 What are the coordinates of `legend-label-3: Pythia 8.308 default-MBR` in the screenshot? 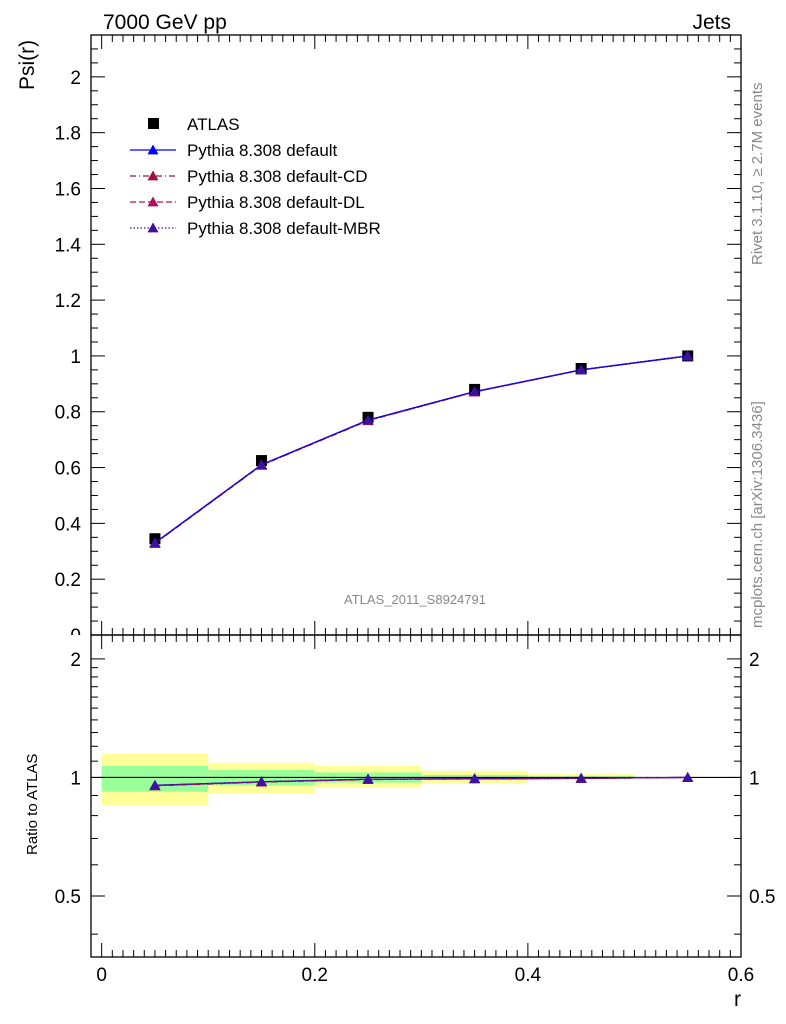 It's located at (284, 228).